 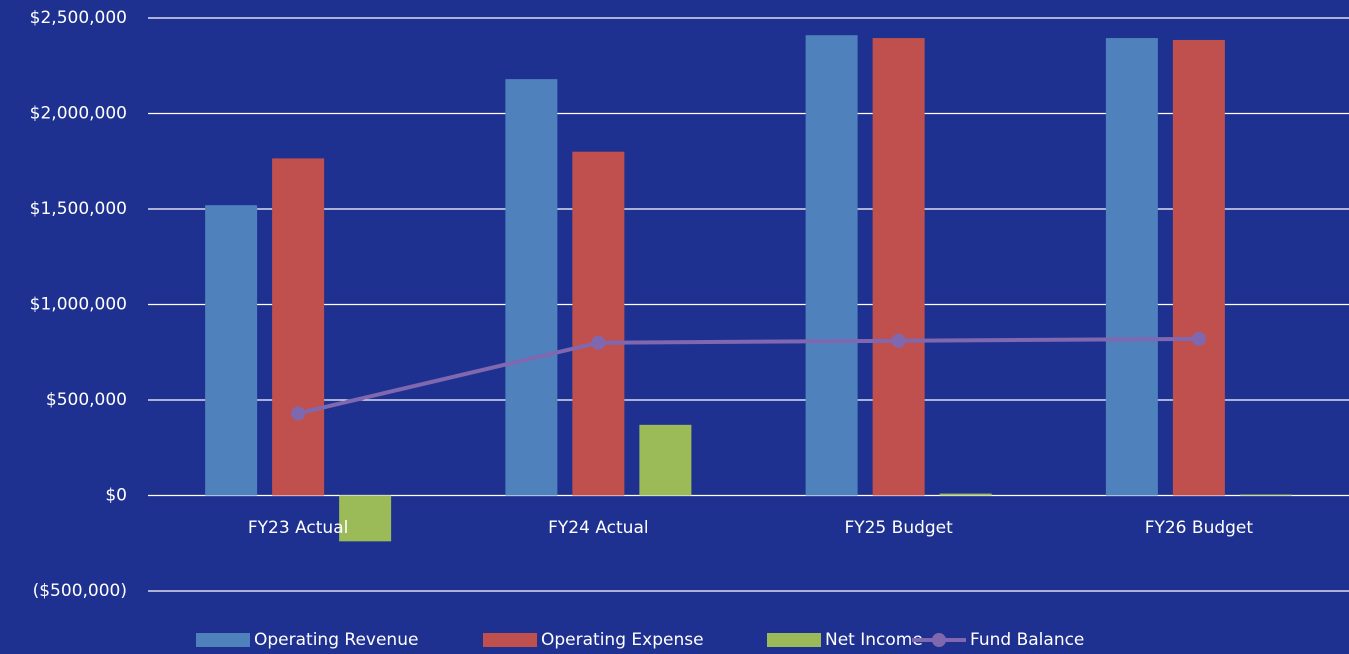 I want to click on x-tick-label: FY24 Actual, so click(x=598, y=528).